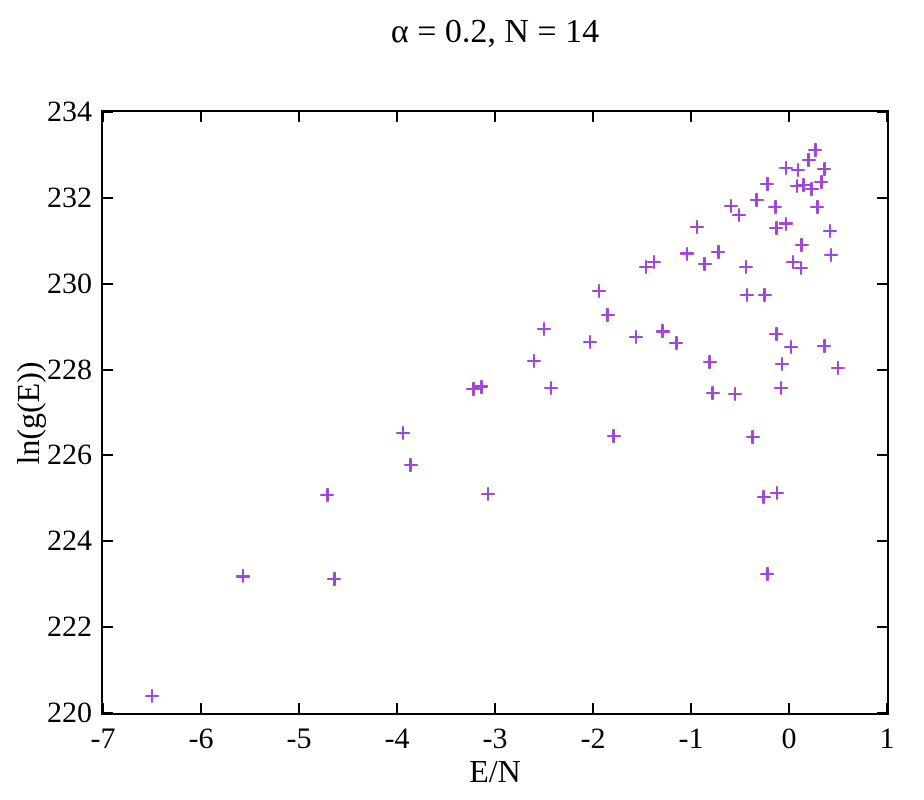 Image resolution: width=924 pixels, height=800 pixels. I want to click on y-tick-label: 222, so click(69, 627).